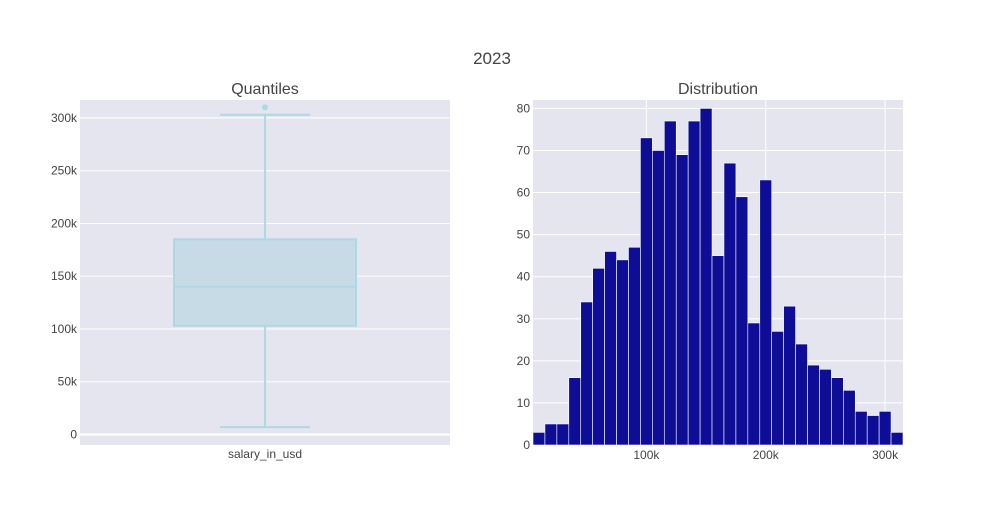 Image resolution: width=983 pixels, height=530 pixels. What do you see at coordinates (524, 361) in the screenshot?
I see `histogram-y-tick-label: 20` at bounding box center [524, 361].